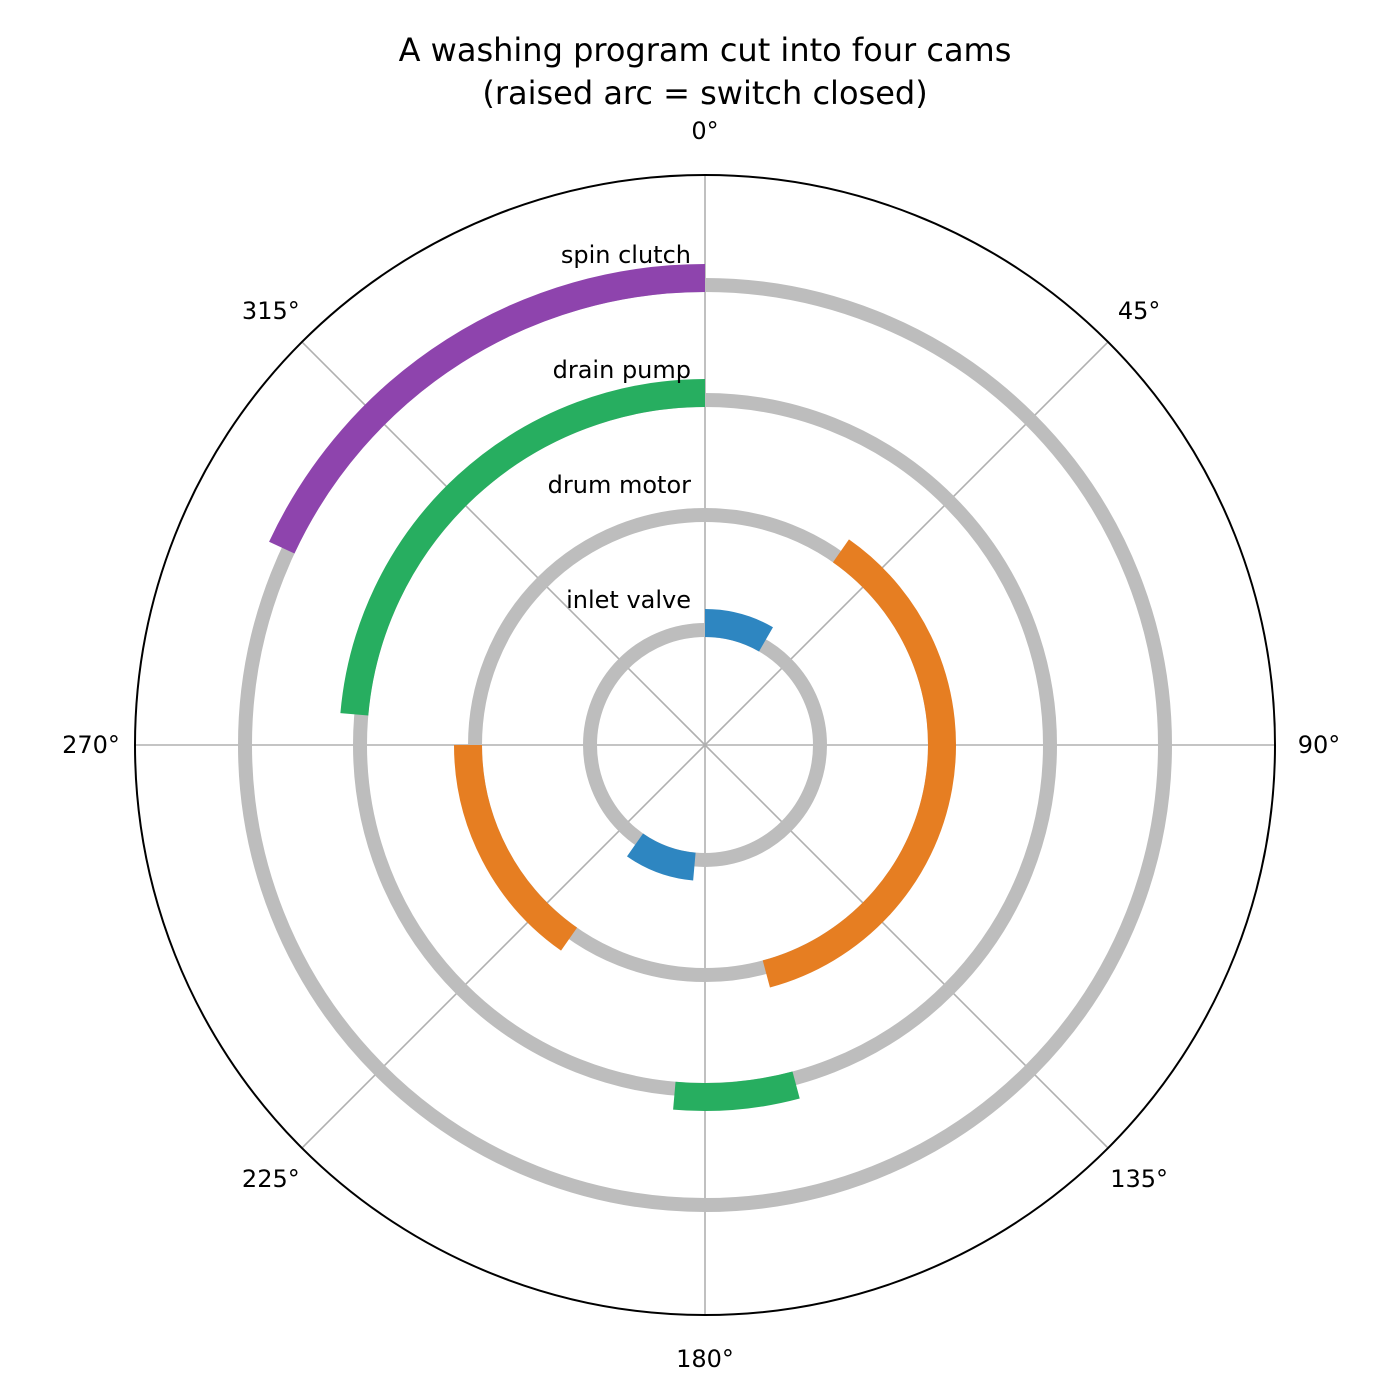 The image size is (1400, 1400). Describe the element at coordinates (705, 50) in the screenshot. I see `chart-title: A washing program cut into four cams` at that location.